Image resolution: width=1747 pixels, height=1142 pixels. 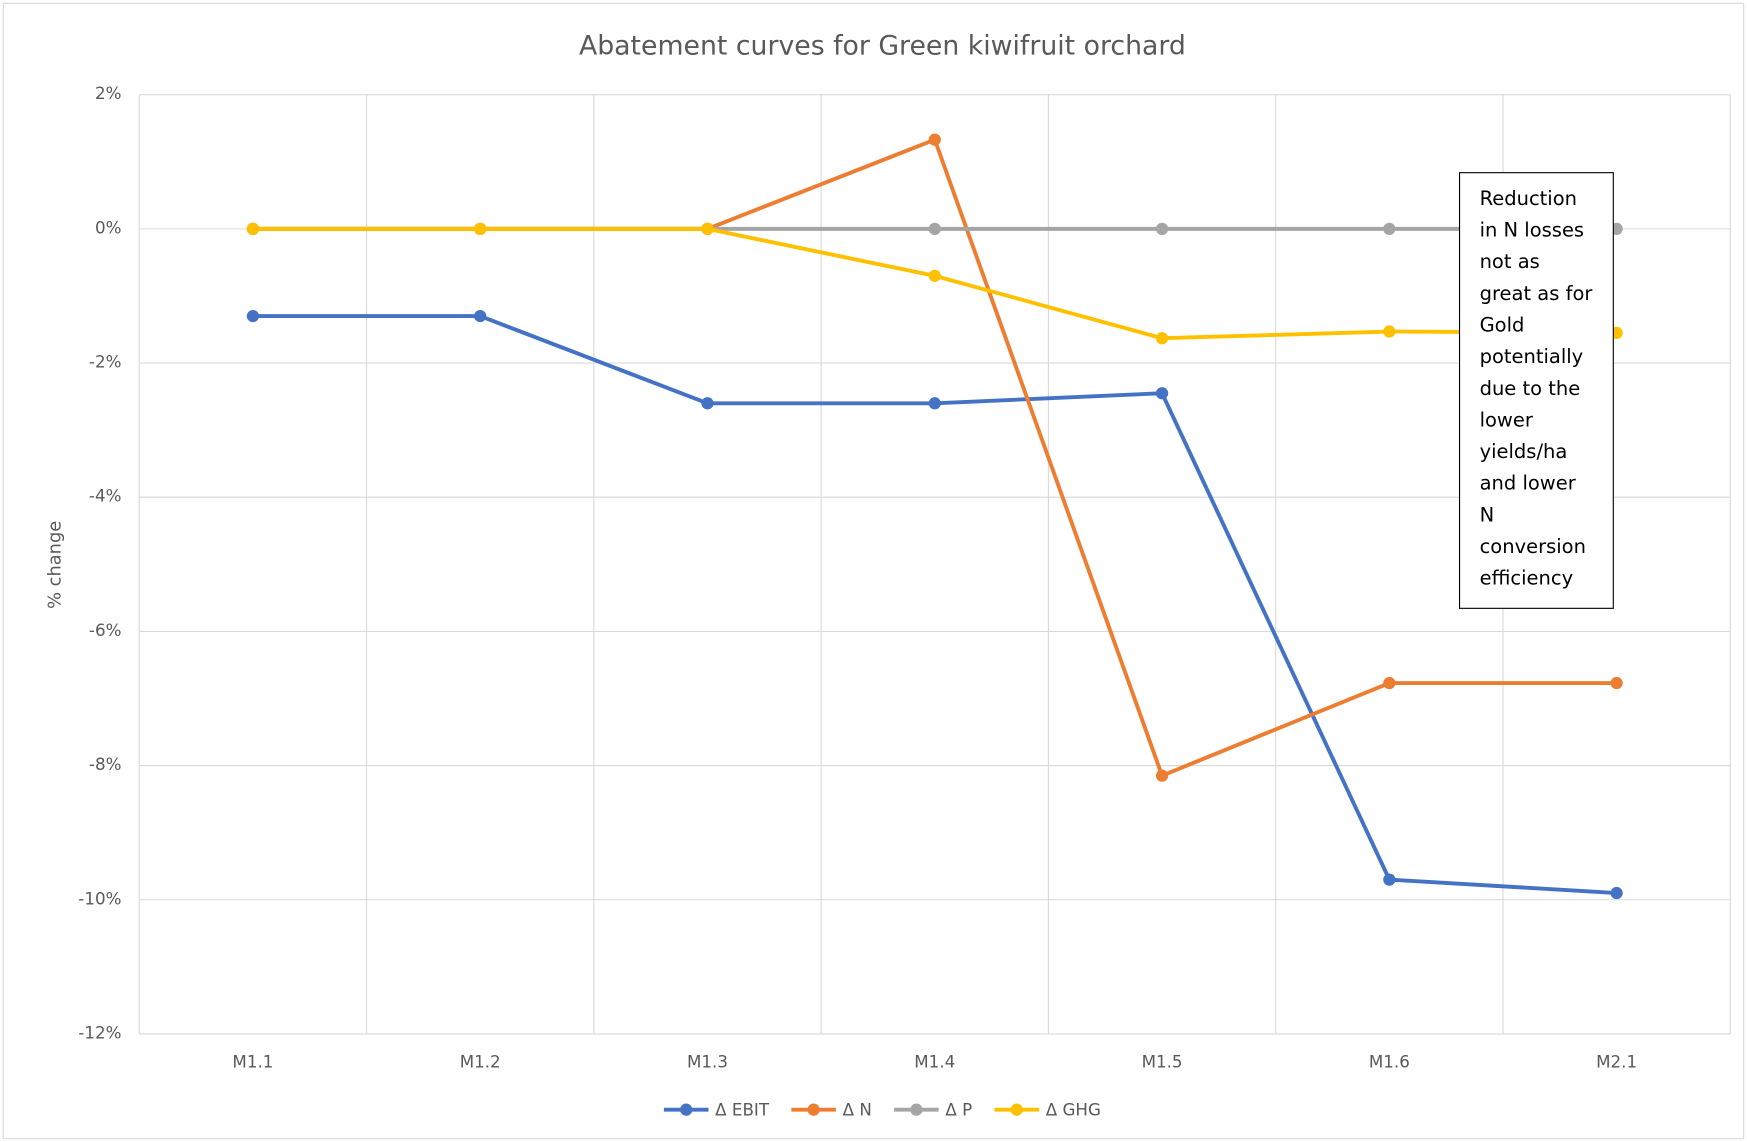 What do you see at coordinates (707, 1061) in the screenshot?
I see `x-tick-label: M1.3` at bounding box center [707, 1061].